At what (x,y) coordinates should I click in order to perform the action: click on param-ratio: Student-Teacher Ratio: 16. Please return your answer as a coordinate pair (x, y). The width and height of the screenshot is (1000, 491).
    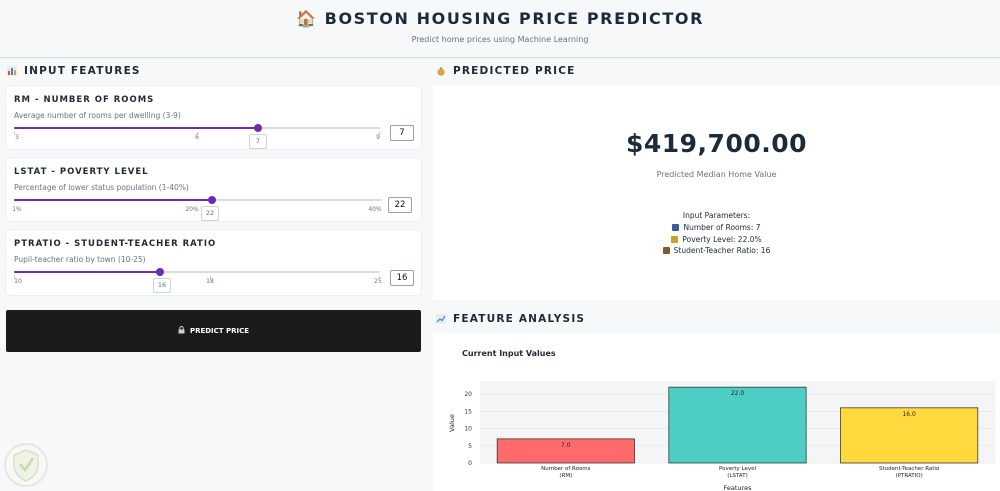
    Looking at the image, I should click on (711, 250).